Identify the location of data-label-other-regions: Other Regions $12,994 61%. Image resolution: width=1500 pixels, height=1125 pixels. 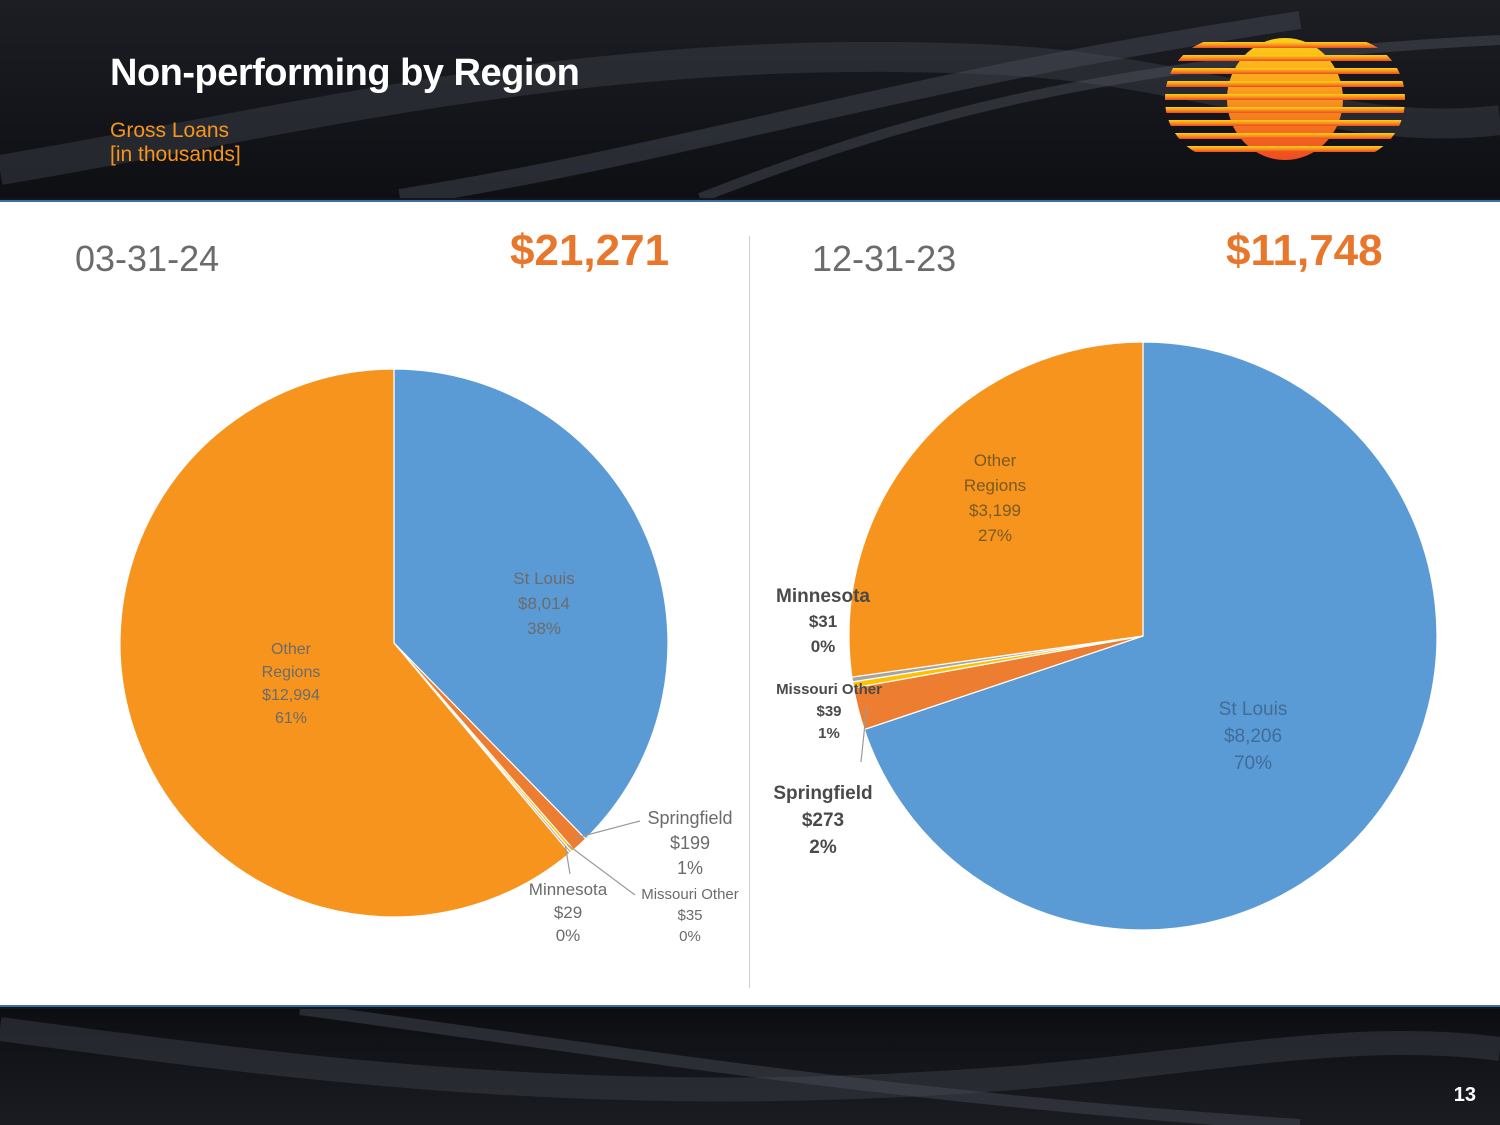
(291, 684).